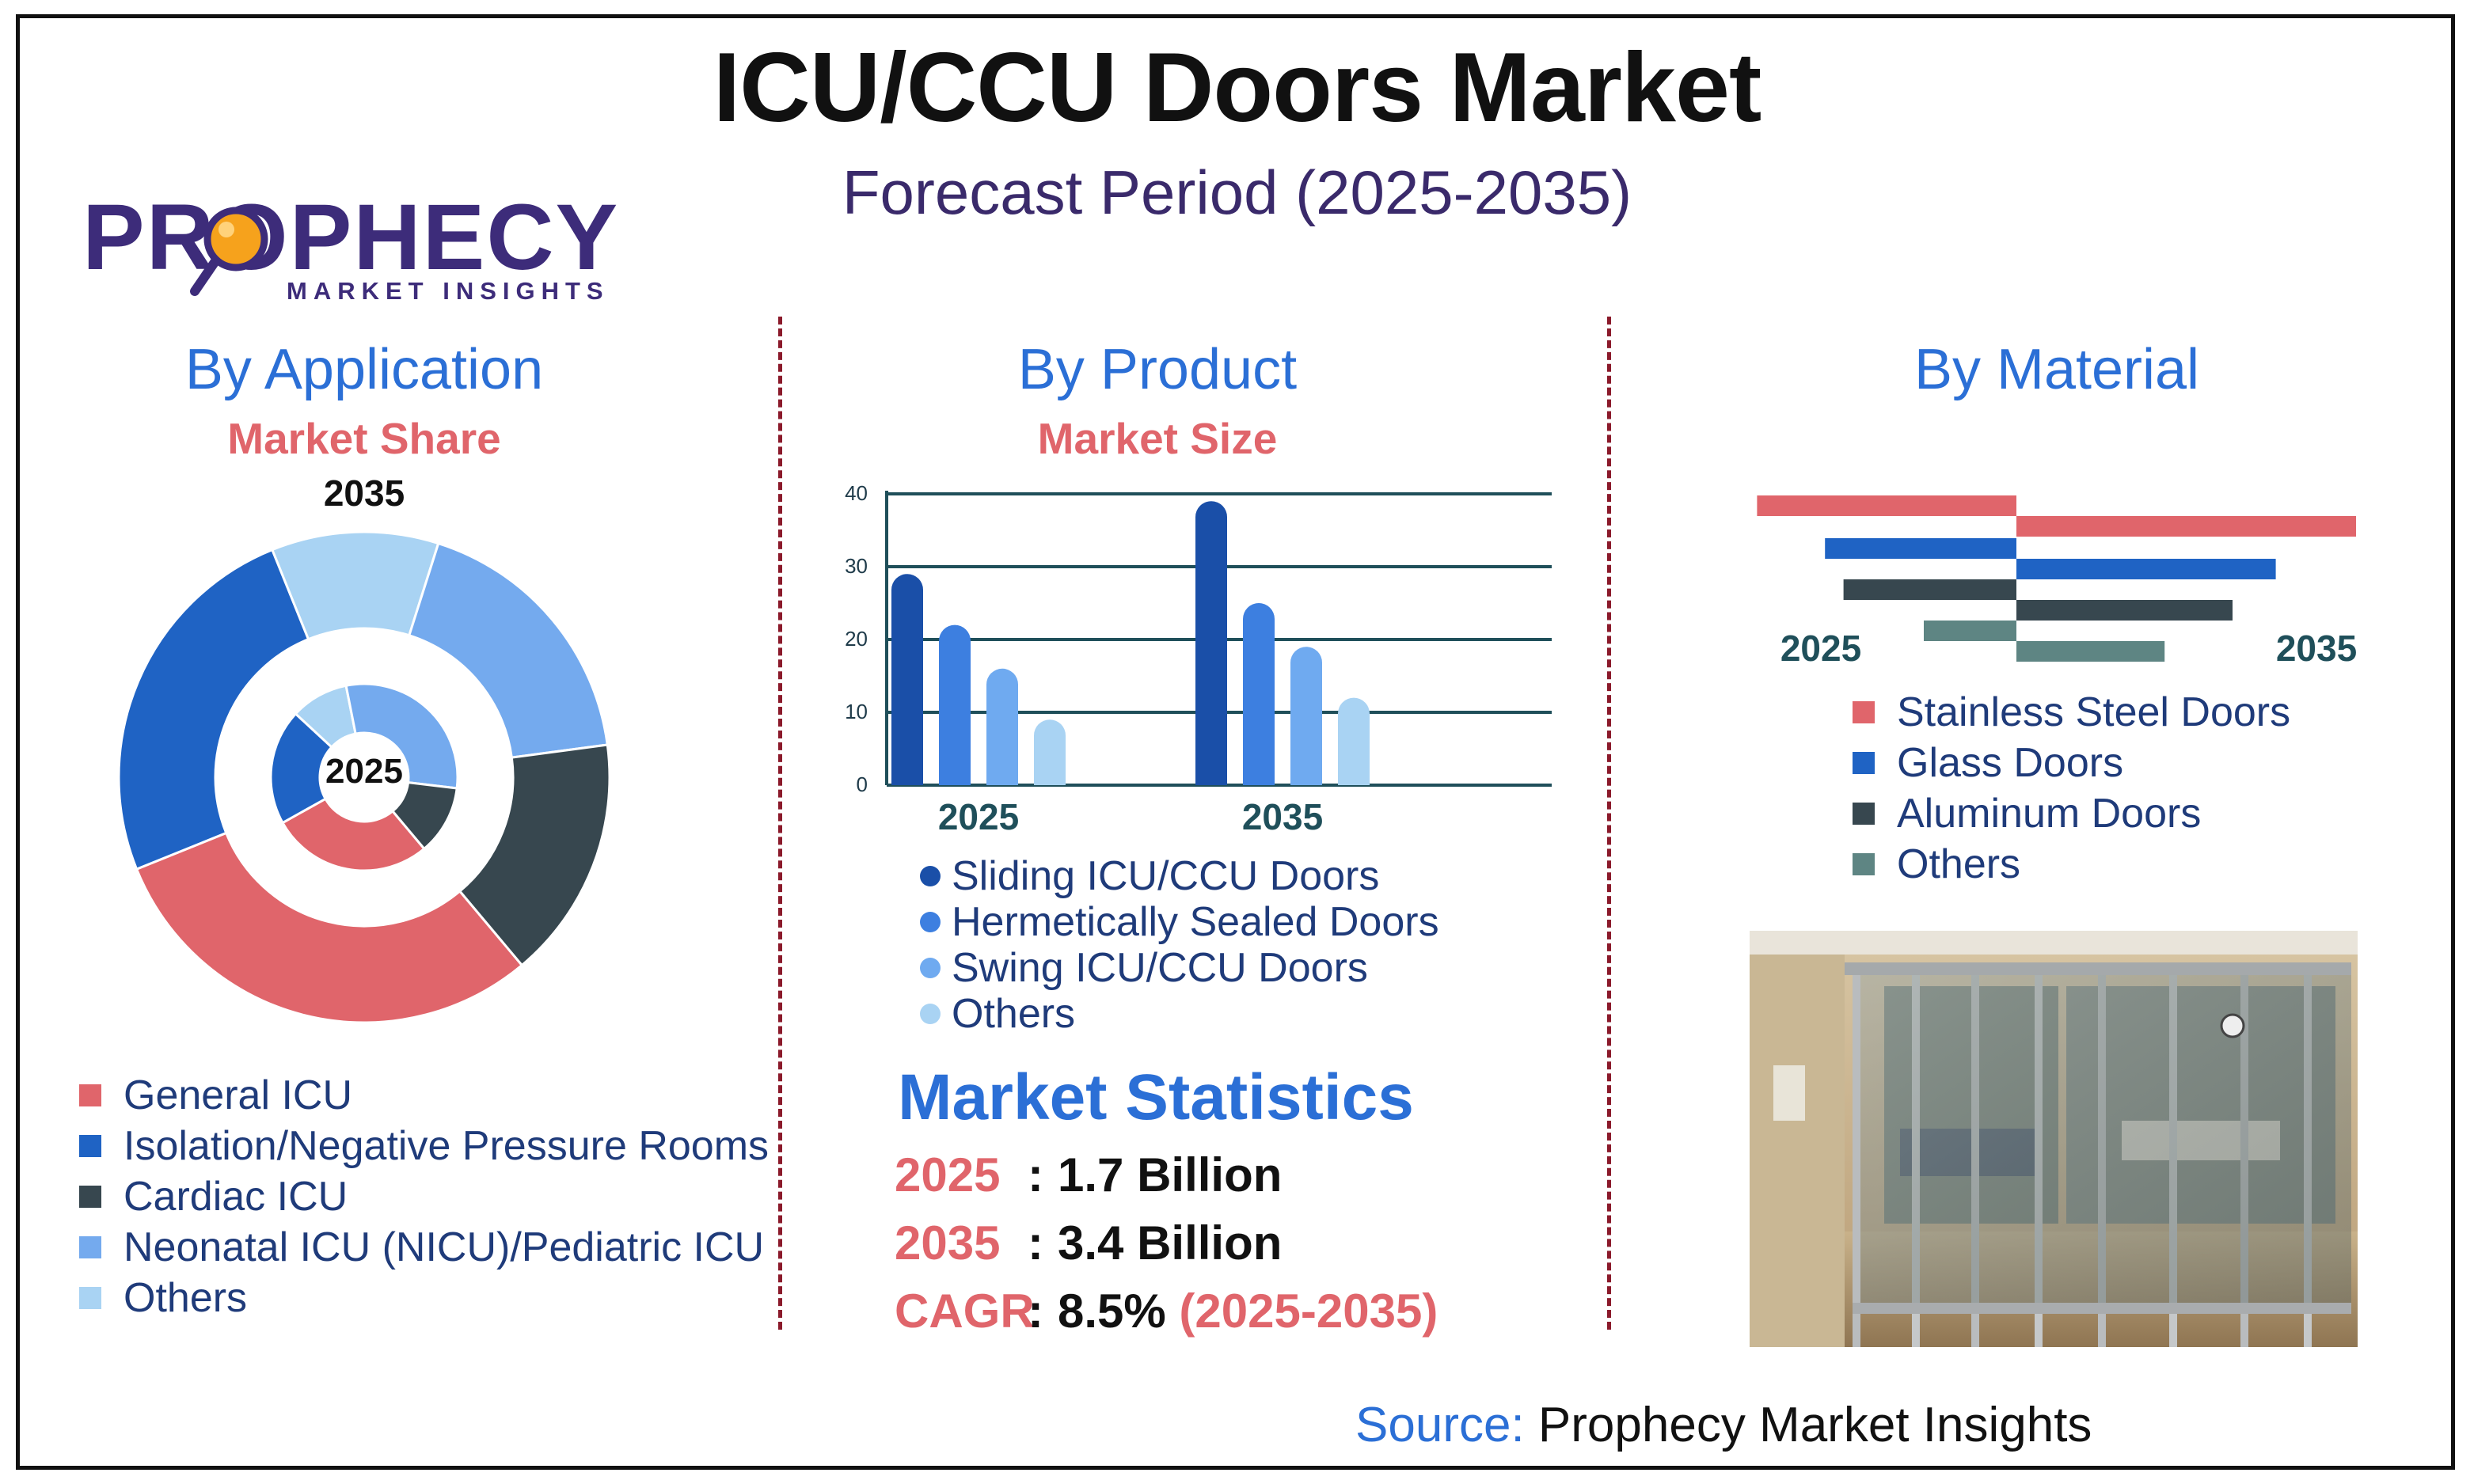  I want to click on section-divider, so click(780, 823).